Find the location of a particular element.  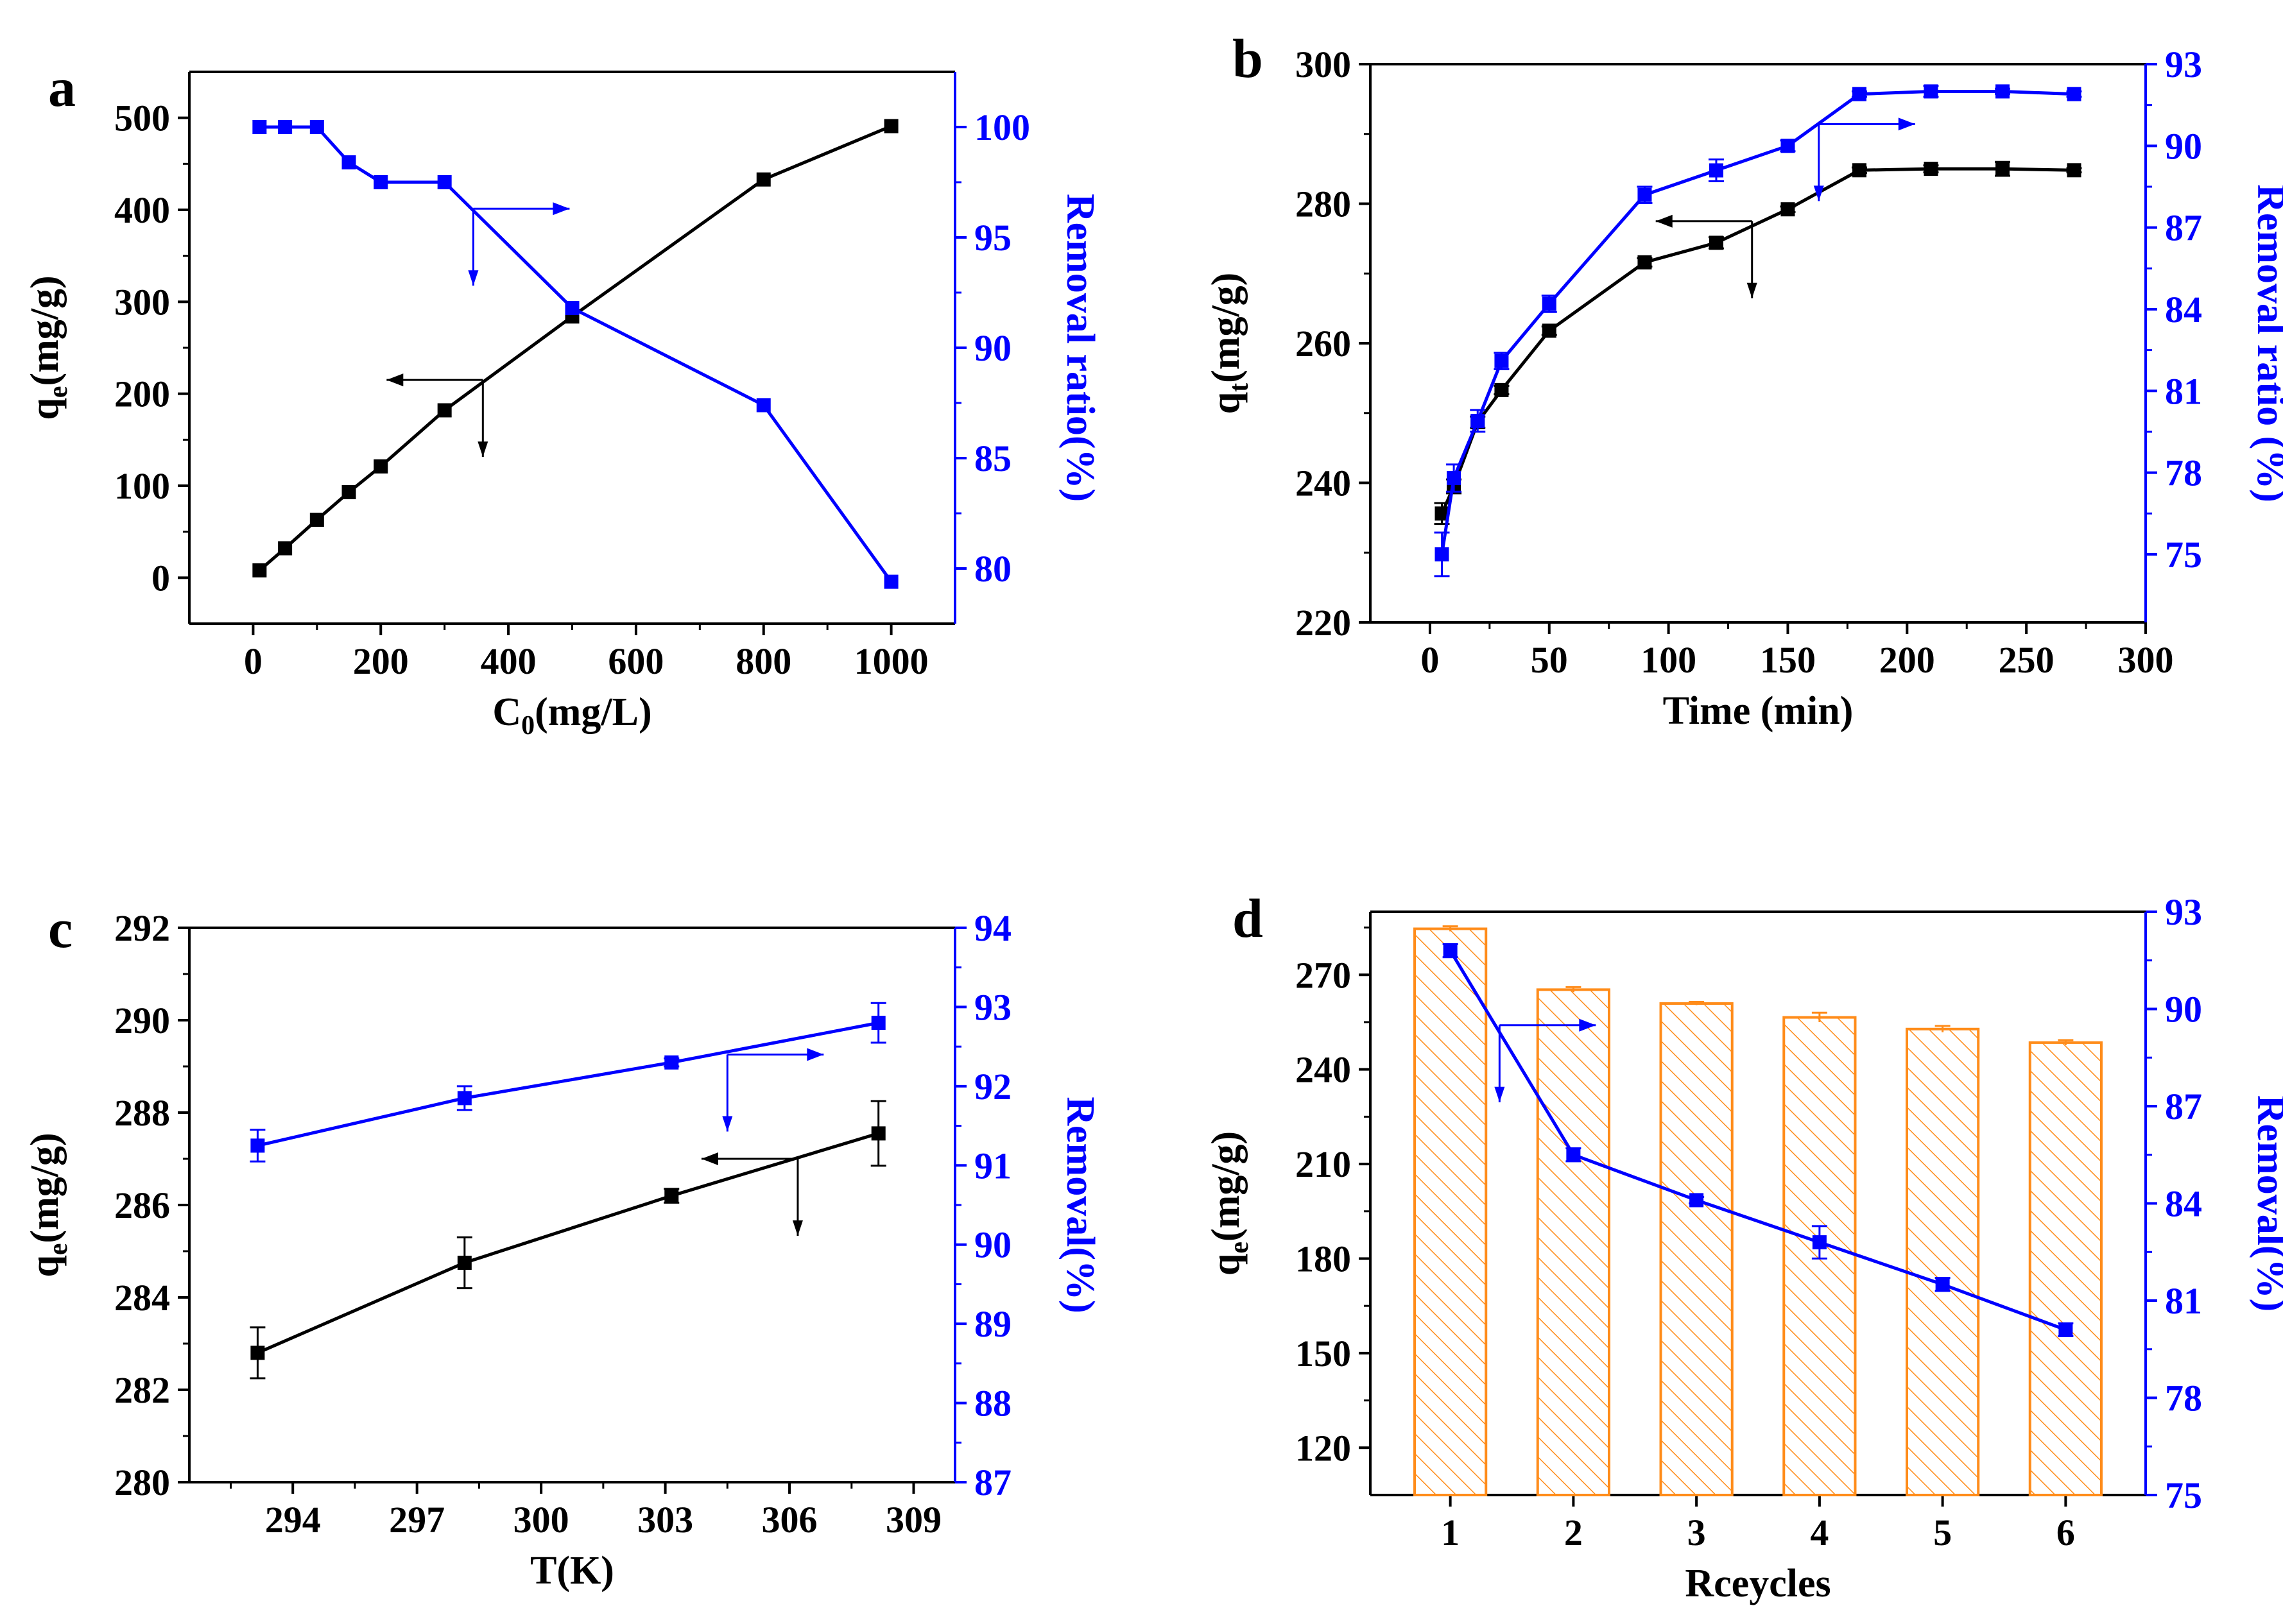

y2-tick-label: 81 is located at coordinates (2183, 391).